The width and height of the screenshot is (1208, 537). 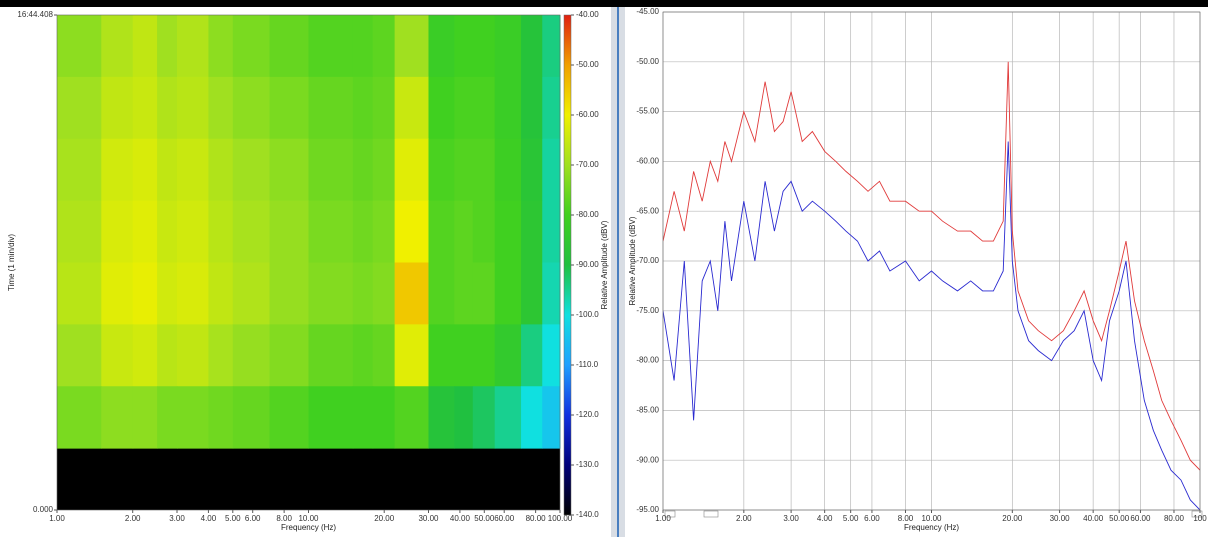 I want to click on colorbar-tick-label: -80.00, so click(x=587, y=214).